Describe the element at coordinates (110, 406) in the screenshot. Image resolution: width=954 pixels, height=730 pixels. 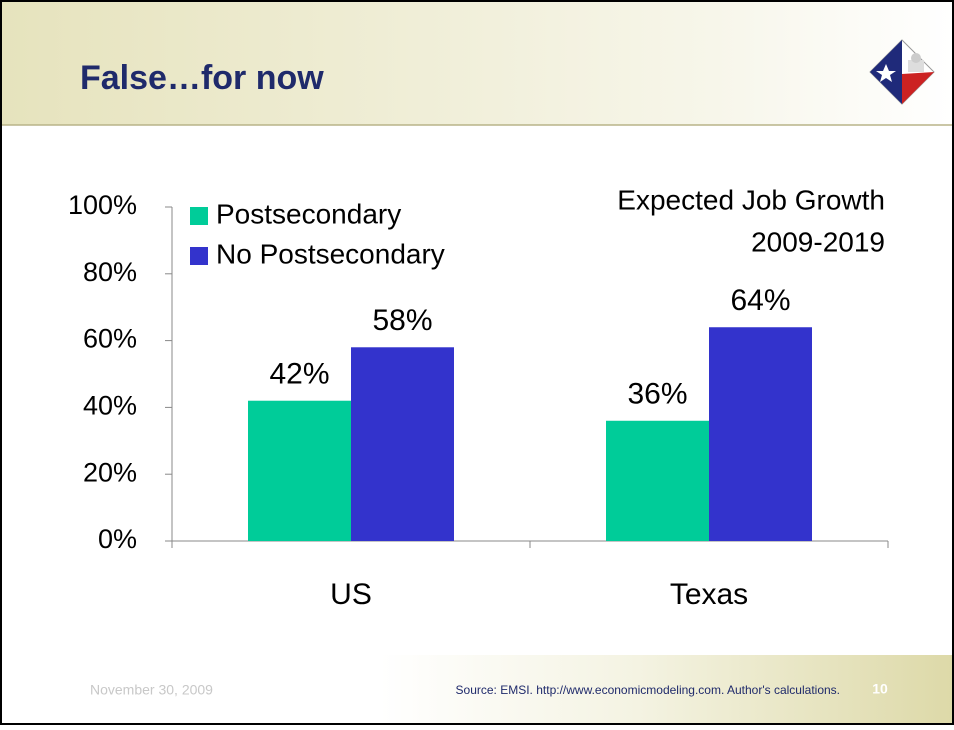
I see `y-tick-label: 40%` at that location.